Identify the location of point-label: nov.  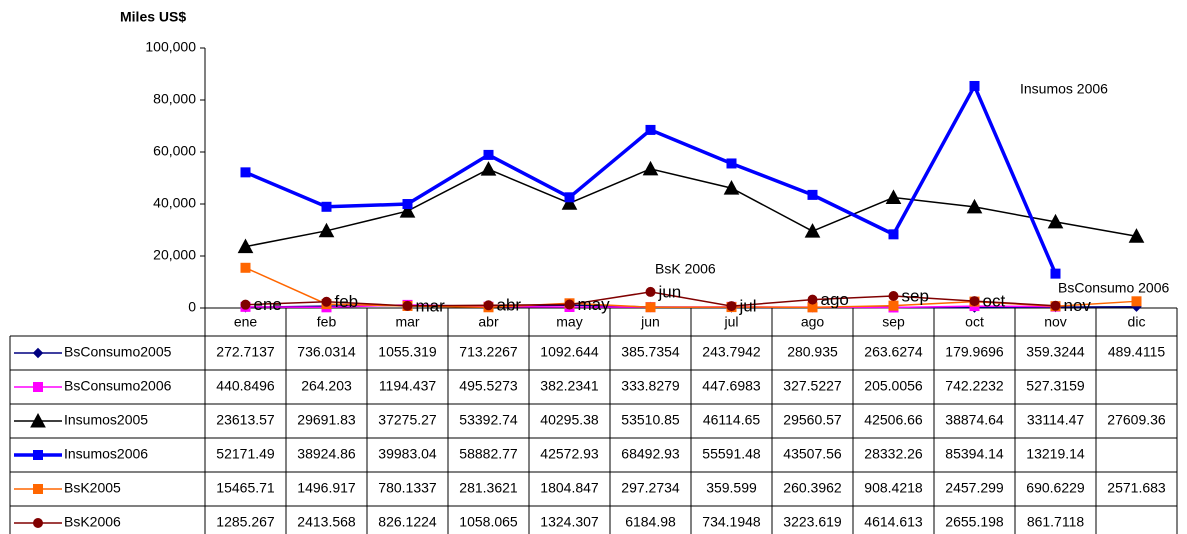
(1078, 305).